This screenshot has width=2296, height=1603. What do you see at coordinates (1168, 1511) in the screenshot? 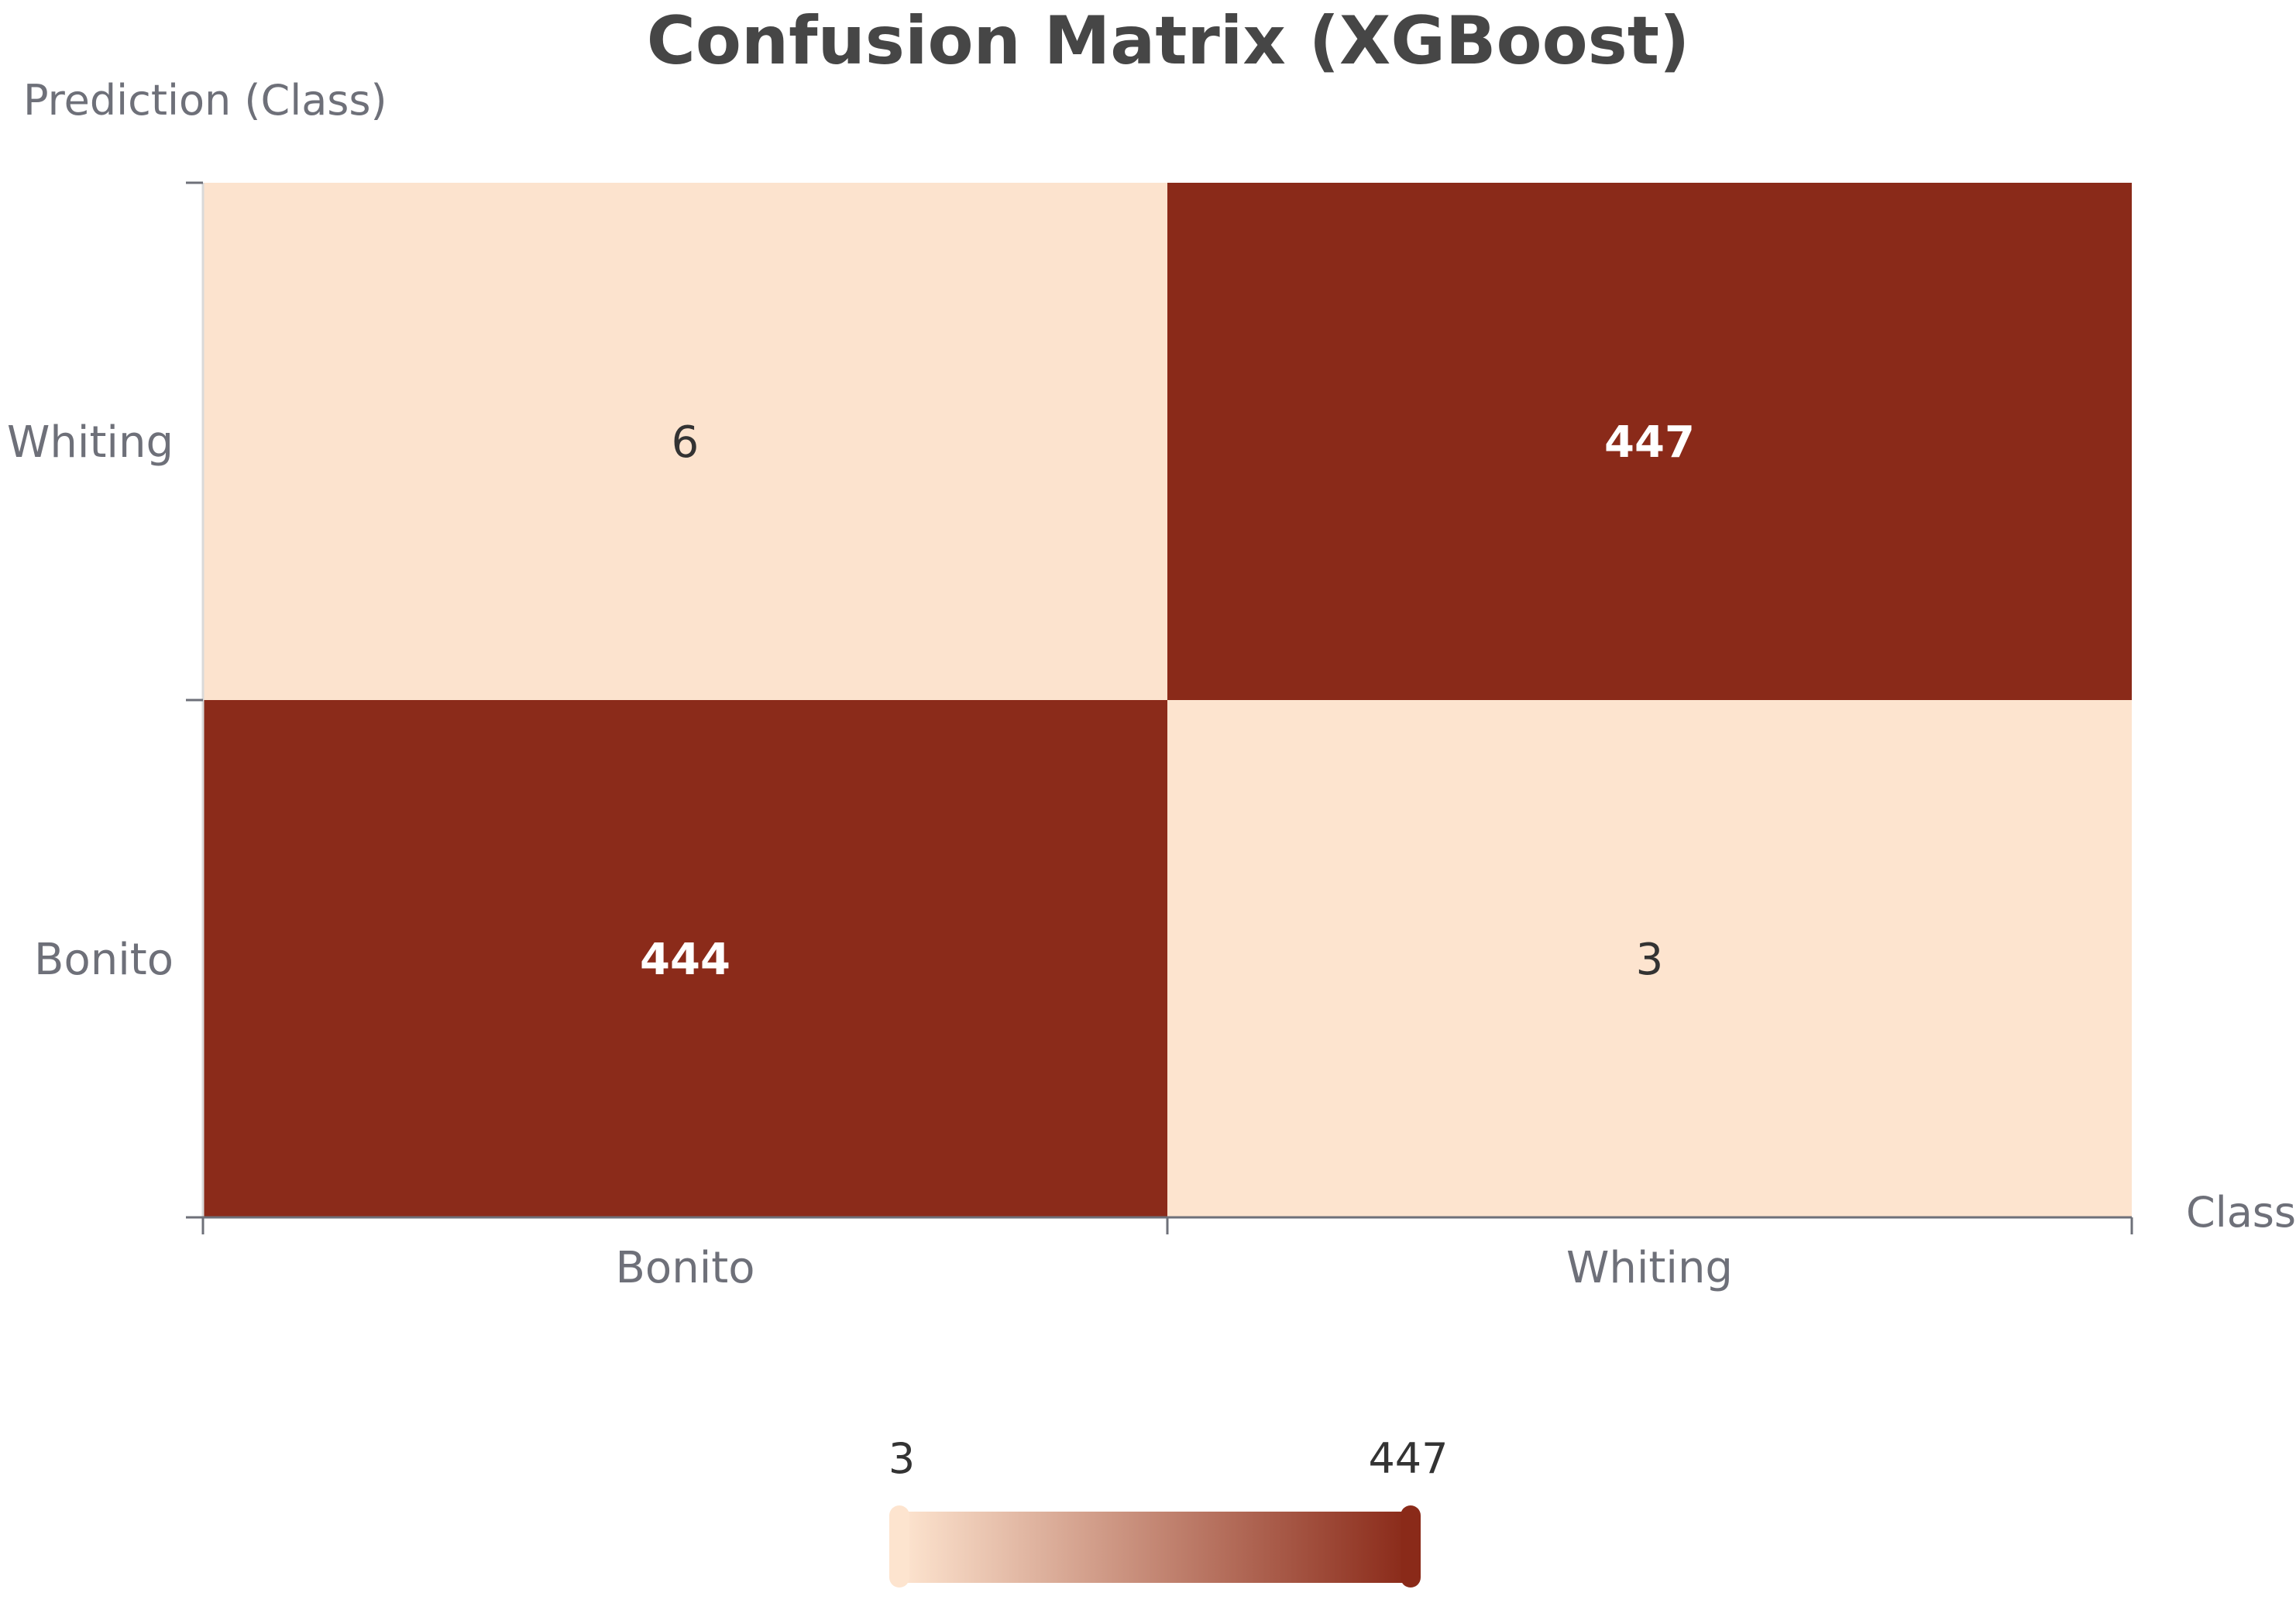
I see `visual-map-legend: 3 447` at bounding box center [1168, 1511].